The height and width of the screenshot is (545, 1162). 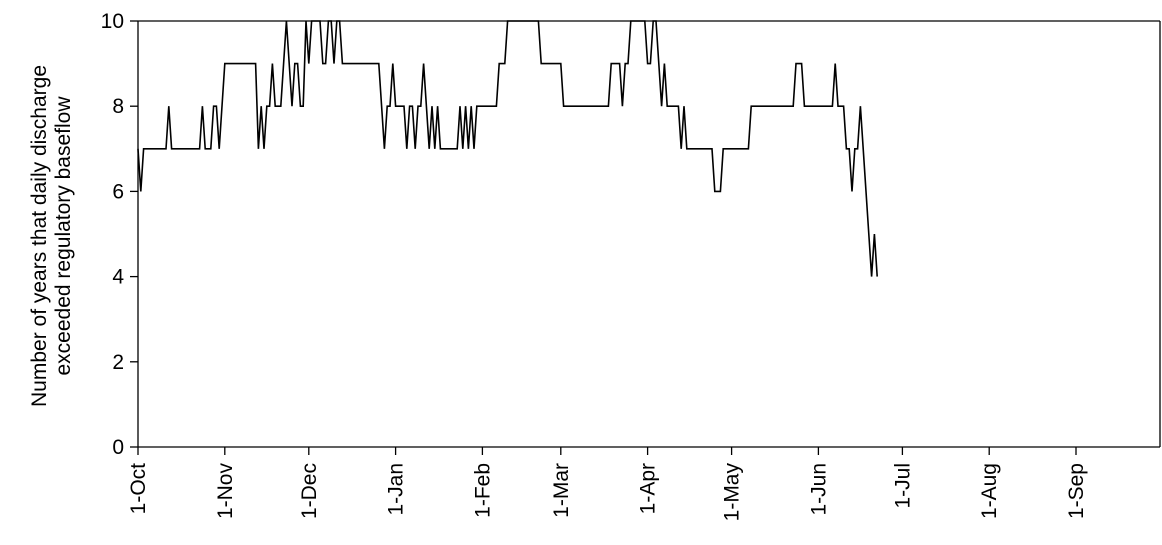 What do you see at coordinates (732, 492) in the screenshot?
I see `x-tick-label: 1-May` at bounding box center [732, 492].